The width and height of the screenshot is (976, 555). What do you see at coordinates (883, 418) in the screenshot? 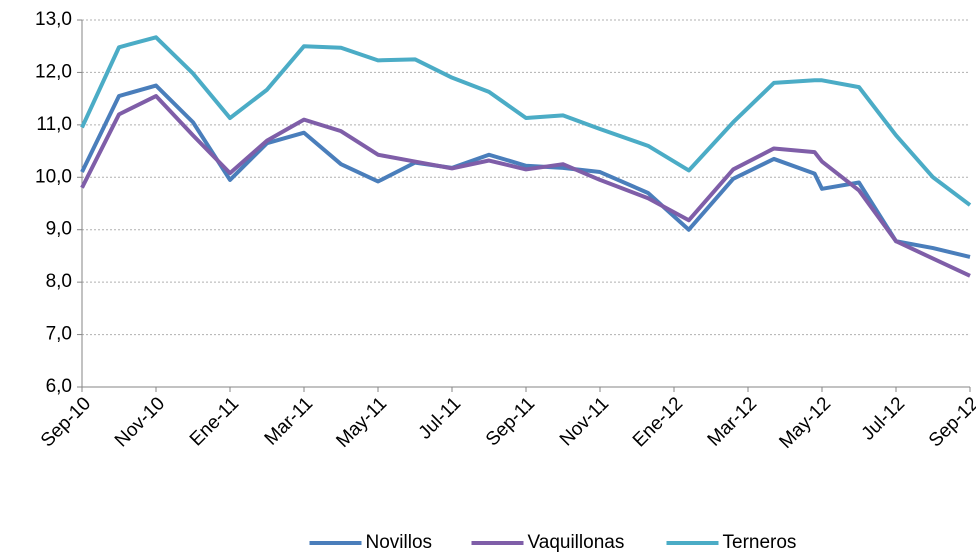
I see `x-tick-label: Jul-12` at bounding box center [883, 418].